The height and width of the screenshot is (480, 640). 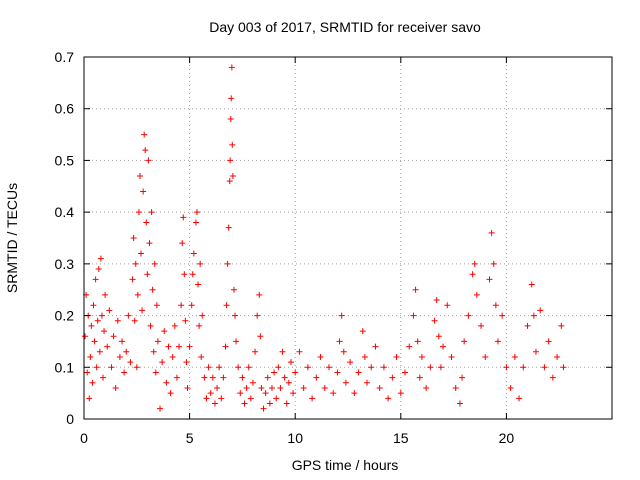 What do you see at coordinates (345, 465) in the screenshot?
I see `x-axis-label: GPS time / hours` at bounding box center [345, 465].